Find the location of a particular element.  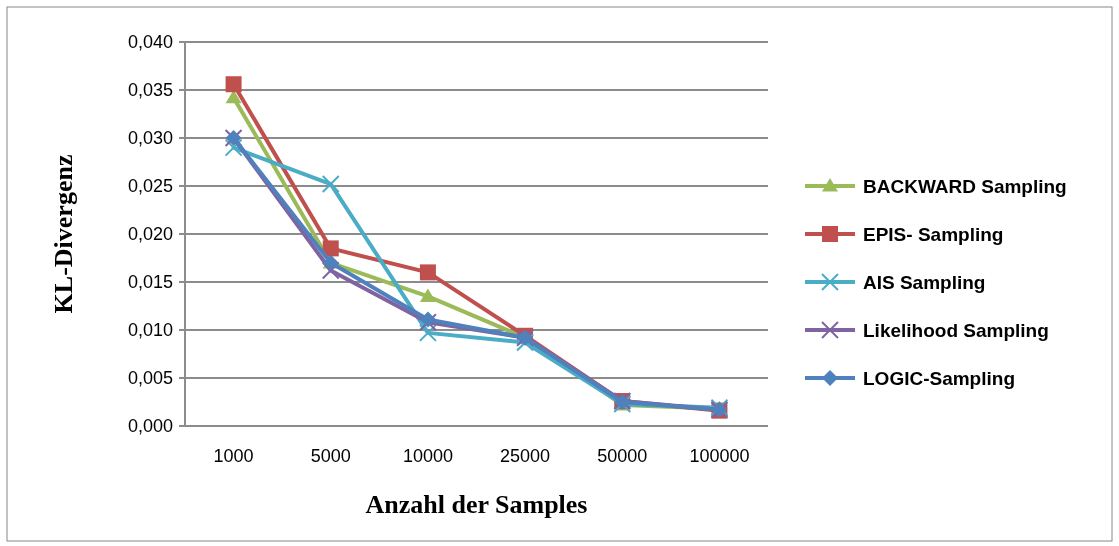

x-tick-label: 1000 is located at coordinates (233, 456).